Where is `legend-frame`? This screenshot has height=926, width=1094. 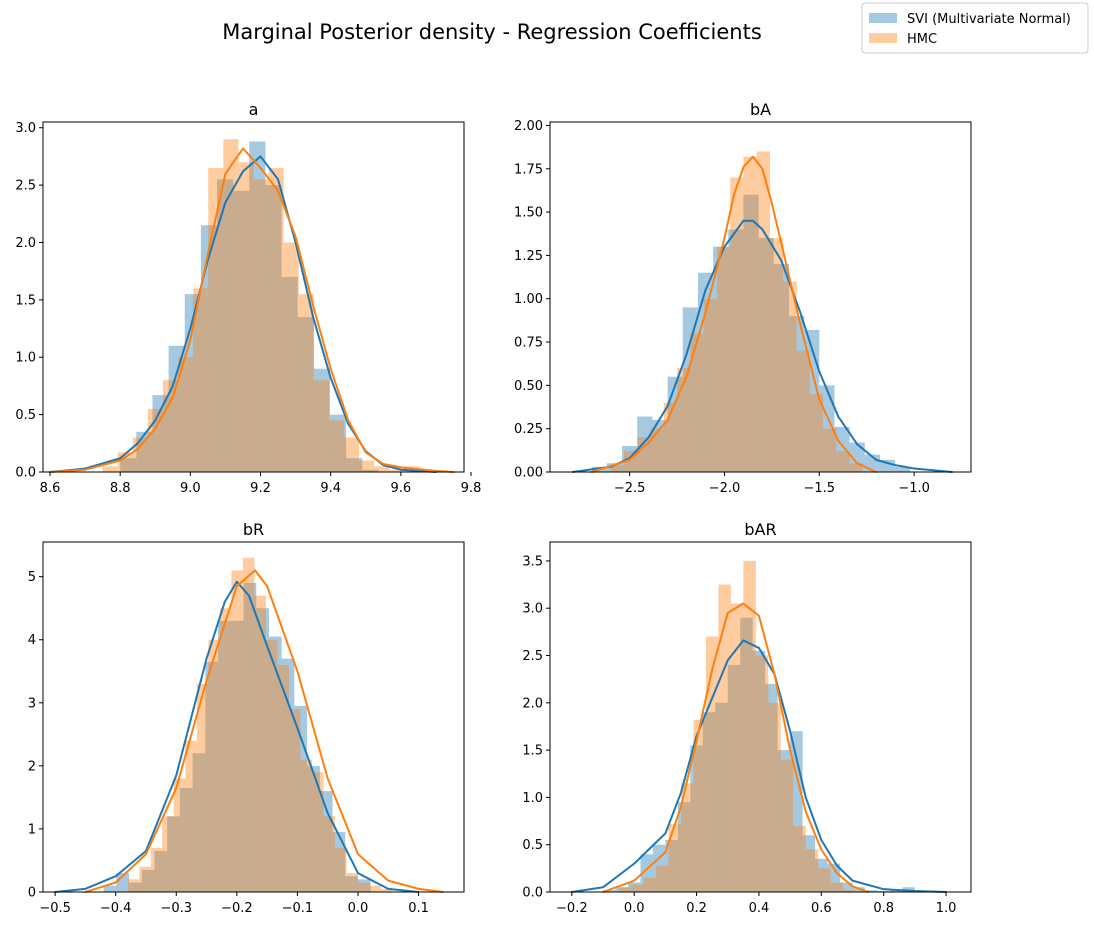
legend-frame is located at coordinates (975, 28).